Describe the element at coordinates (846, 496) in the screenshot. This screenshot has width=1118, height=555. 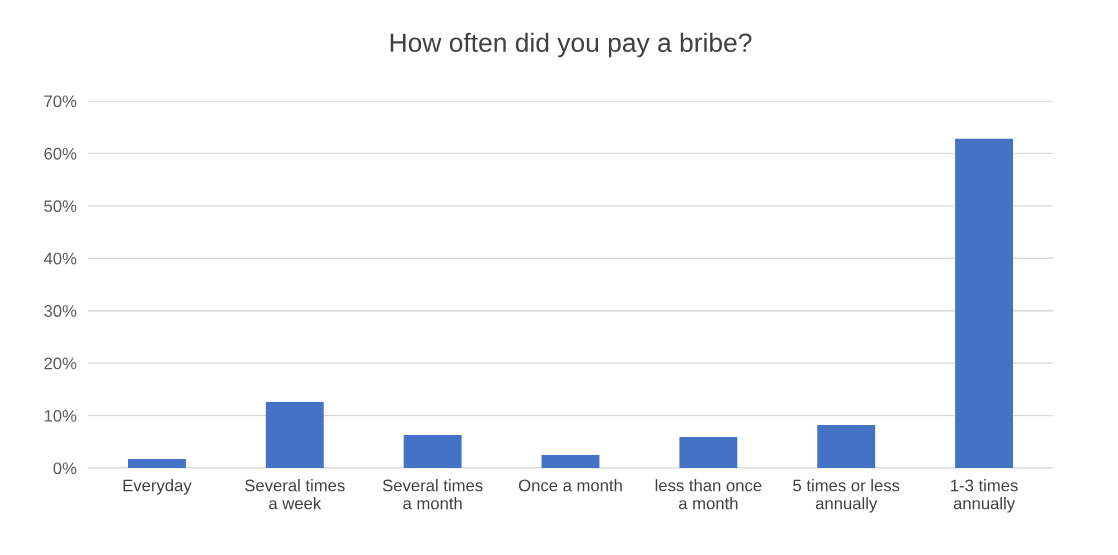
I see `x-tick-label: 5 times or less annually` at that location.